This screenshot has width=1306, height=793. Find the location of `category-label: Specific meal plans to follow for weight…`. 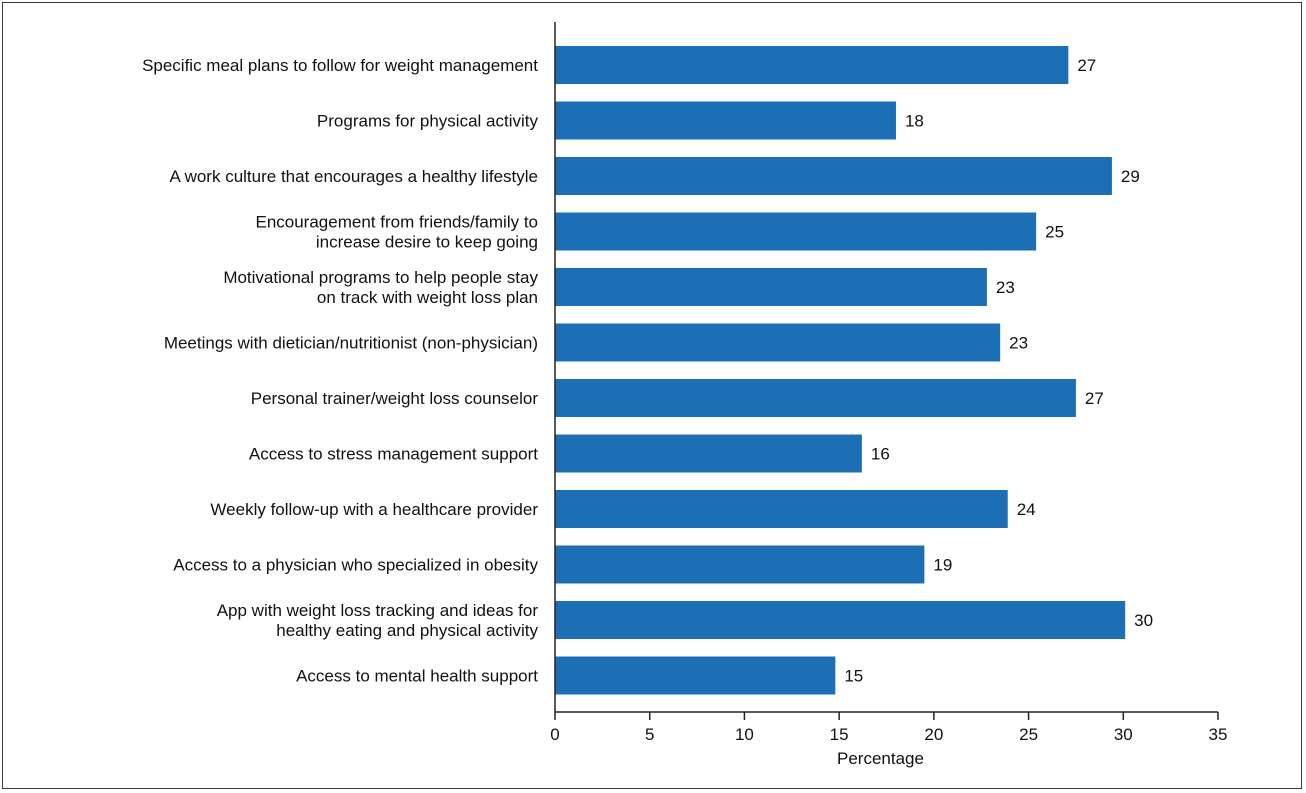

category-label: Specific meal plans to follow for weight… is located at coordinates (340, 65).